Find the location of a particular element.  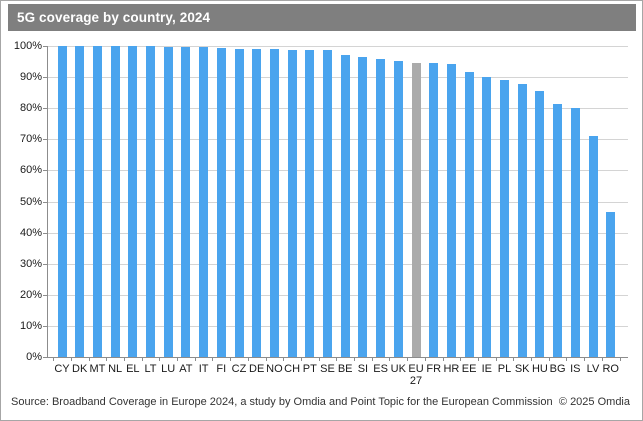

y-axis-tick-label: 30% is located at coordinates (30, 264).